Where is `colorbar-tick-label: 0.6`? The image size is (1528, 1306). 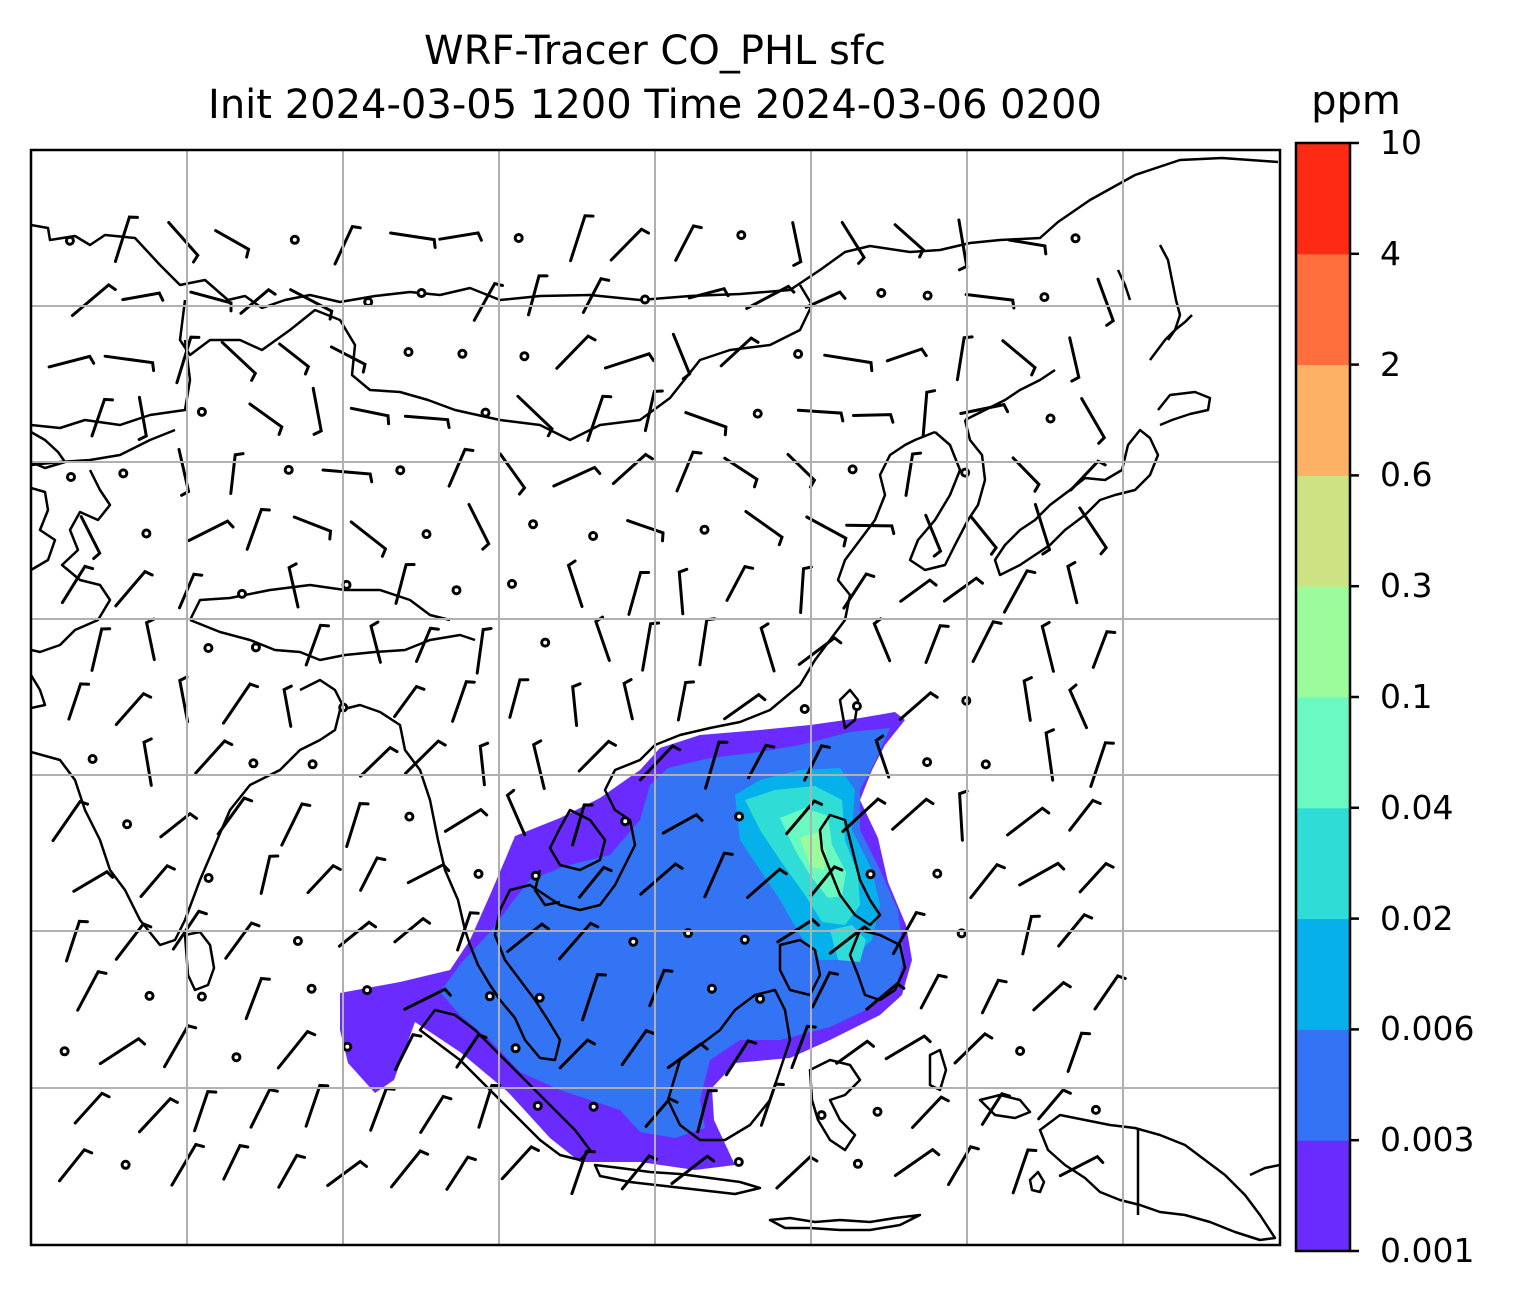 colorbar-tick-label: 0.6 is located at coordinates (1406, 475).